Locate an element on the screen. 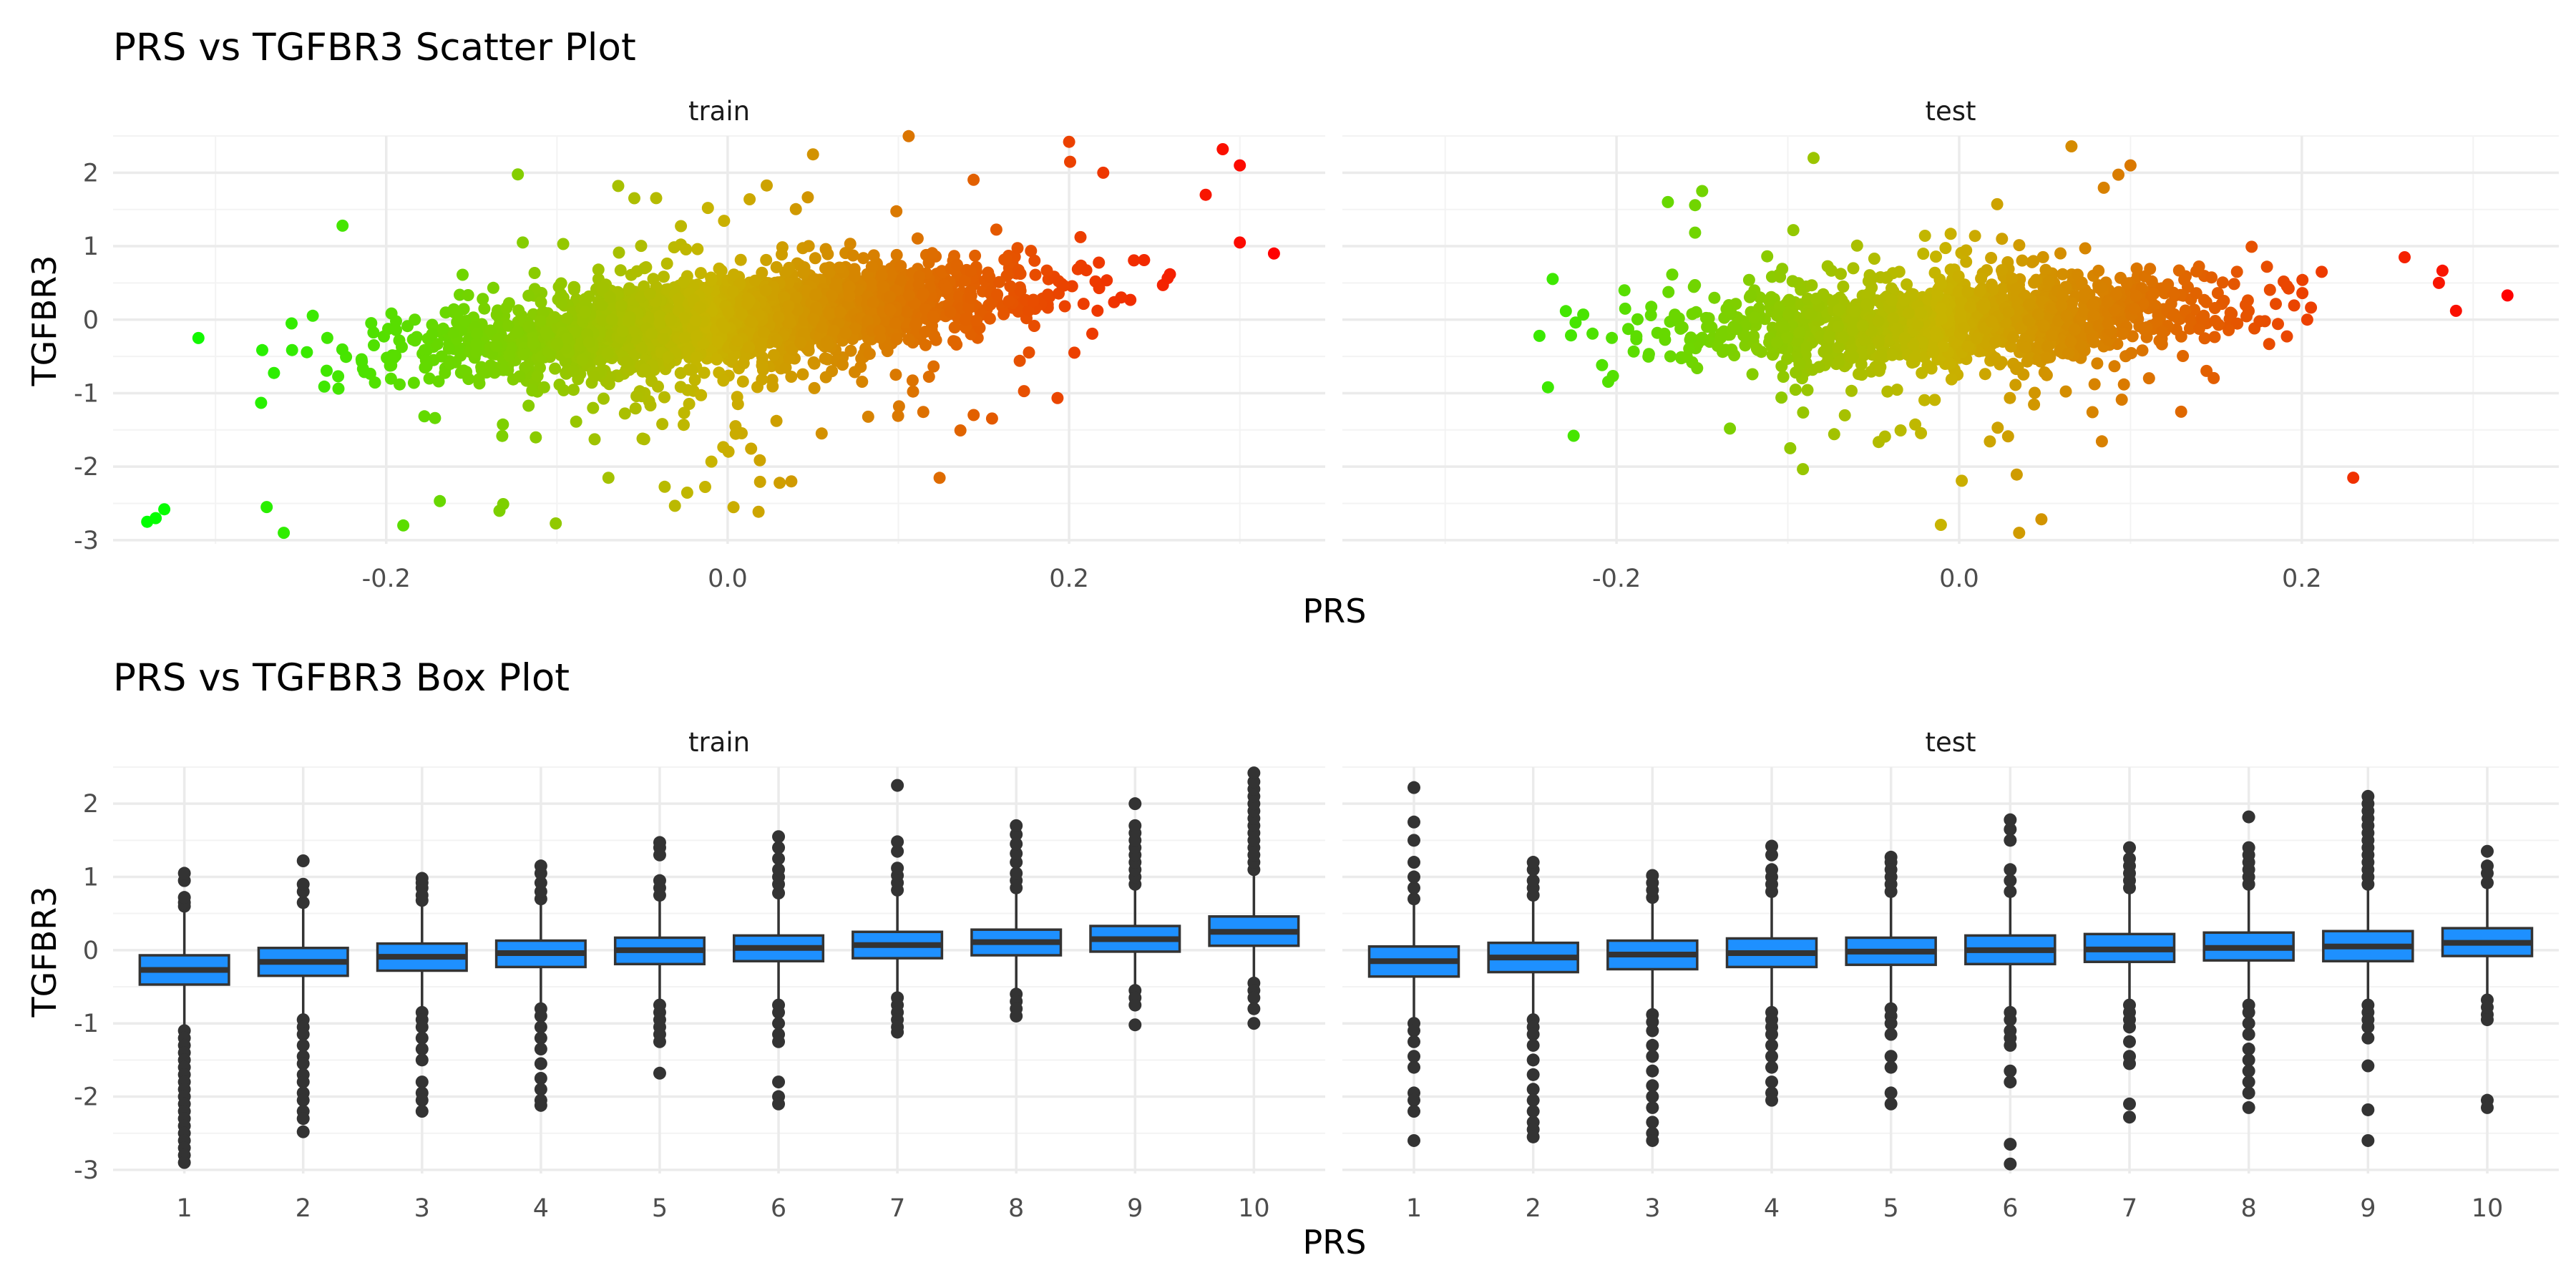 Image resolution: width=2576 pixels, height=1288 pixels. x-tick-label: 2 is located at coordinates (1533, 1208).